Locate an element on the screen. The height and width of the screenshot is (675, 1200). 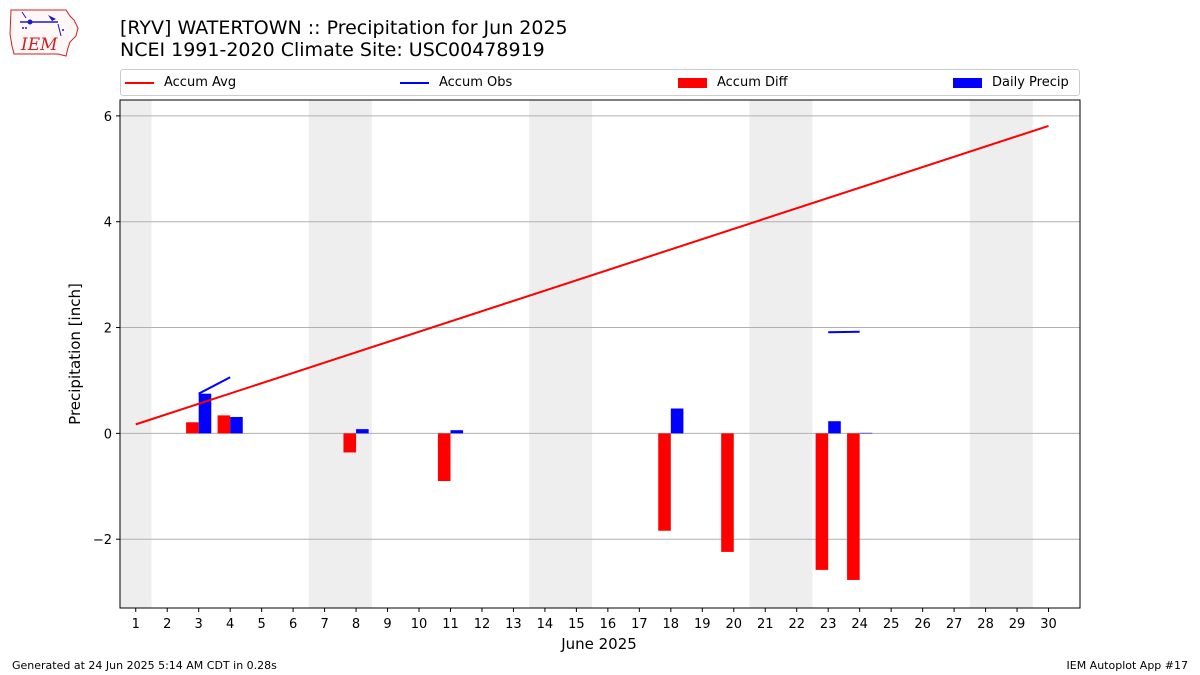
x-tick-label: 10 is located at coordinates (419, 624).